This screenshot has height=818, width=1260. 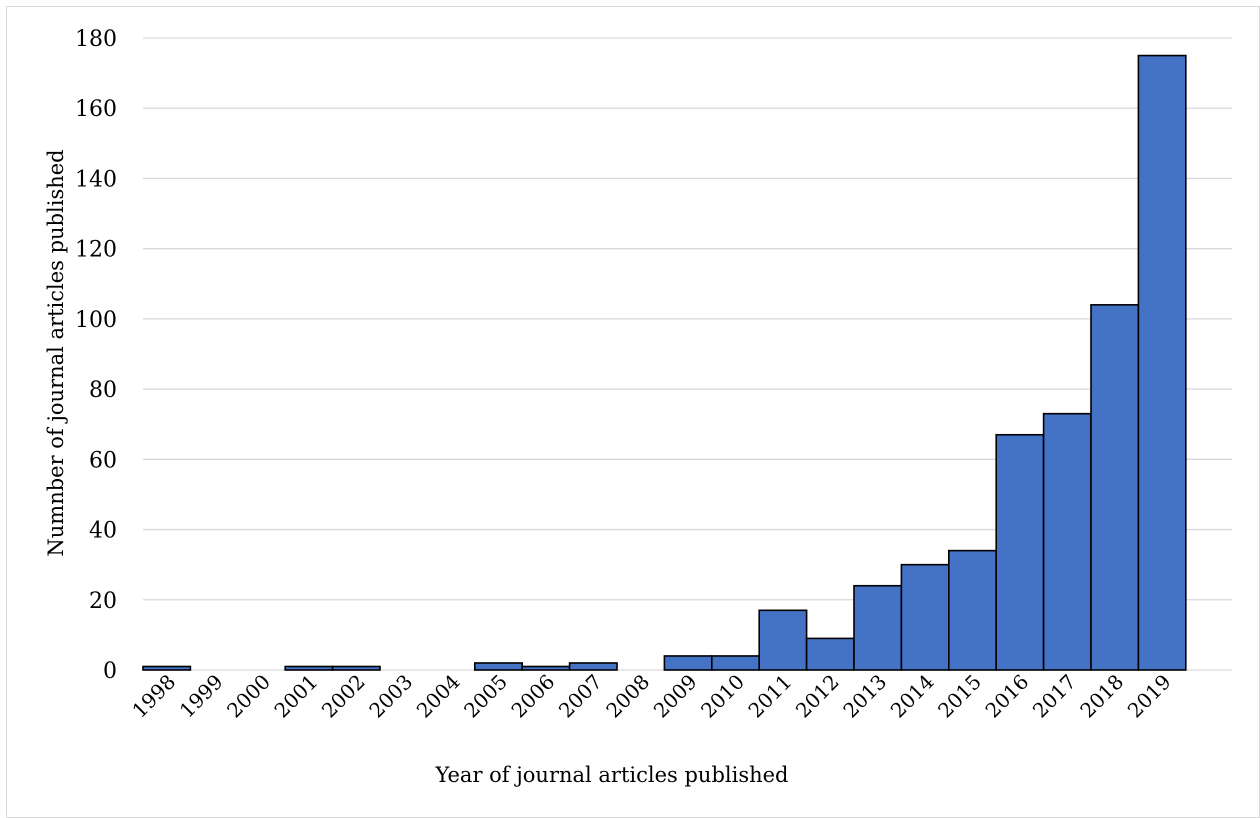 I want to click on bar-2014, so click(x=925, y=617).